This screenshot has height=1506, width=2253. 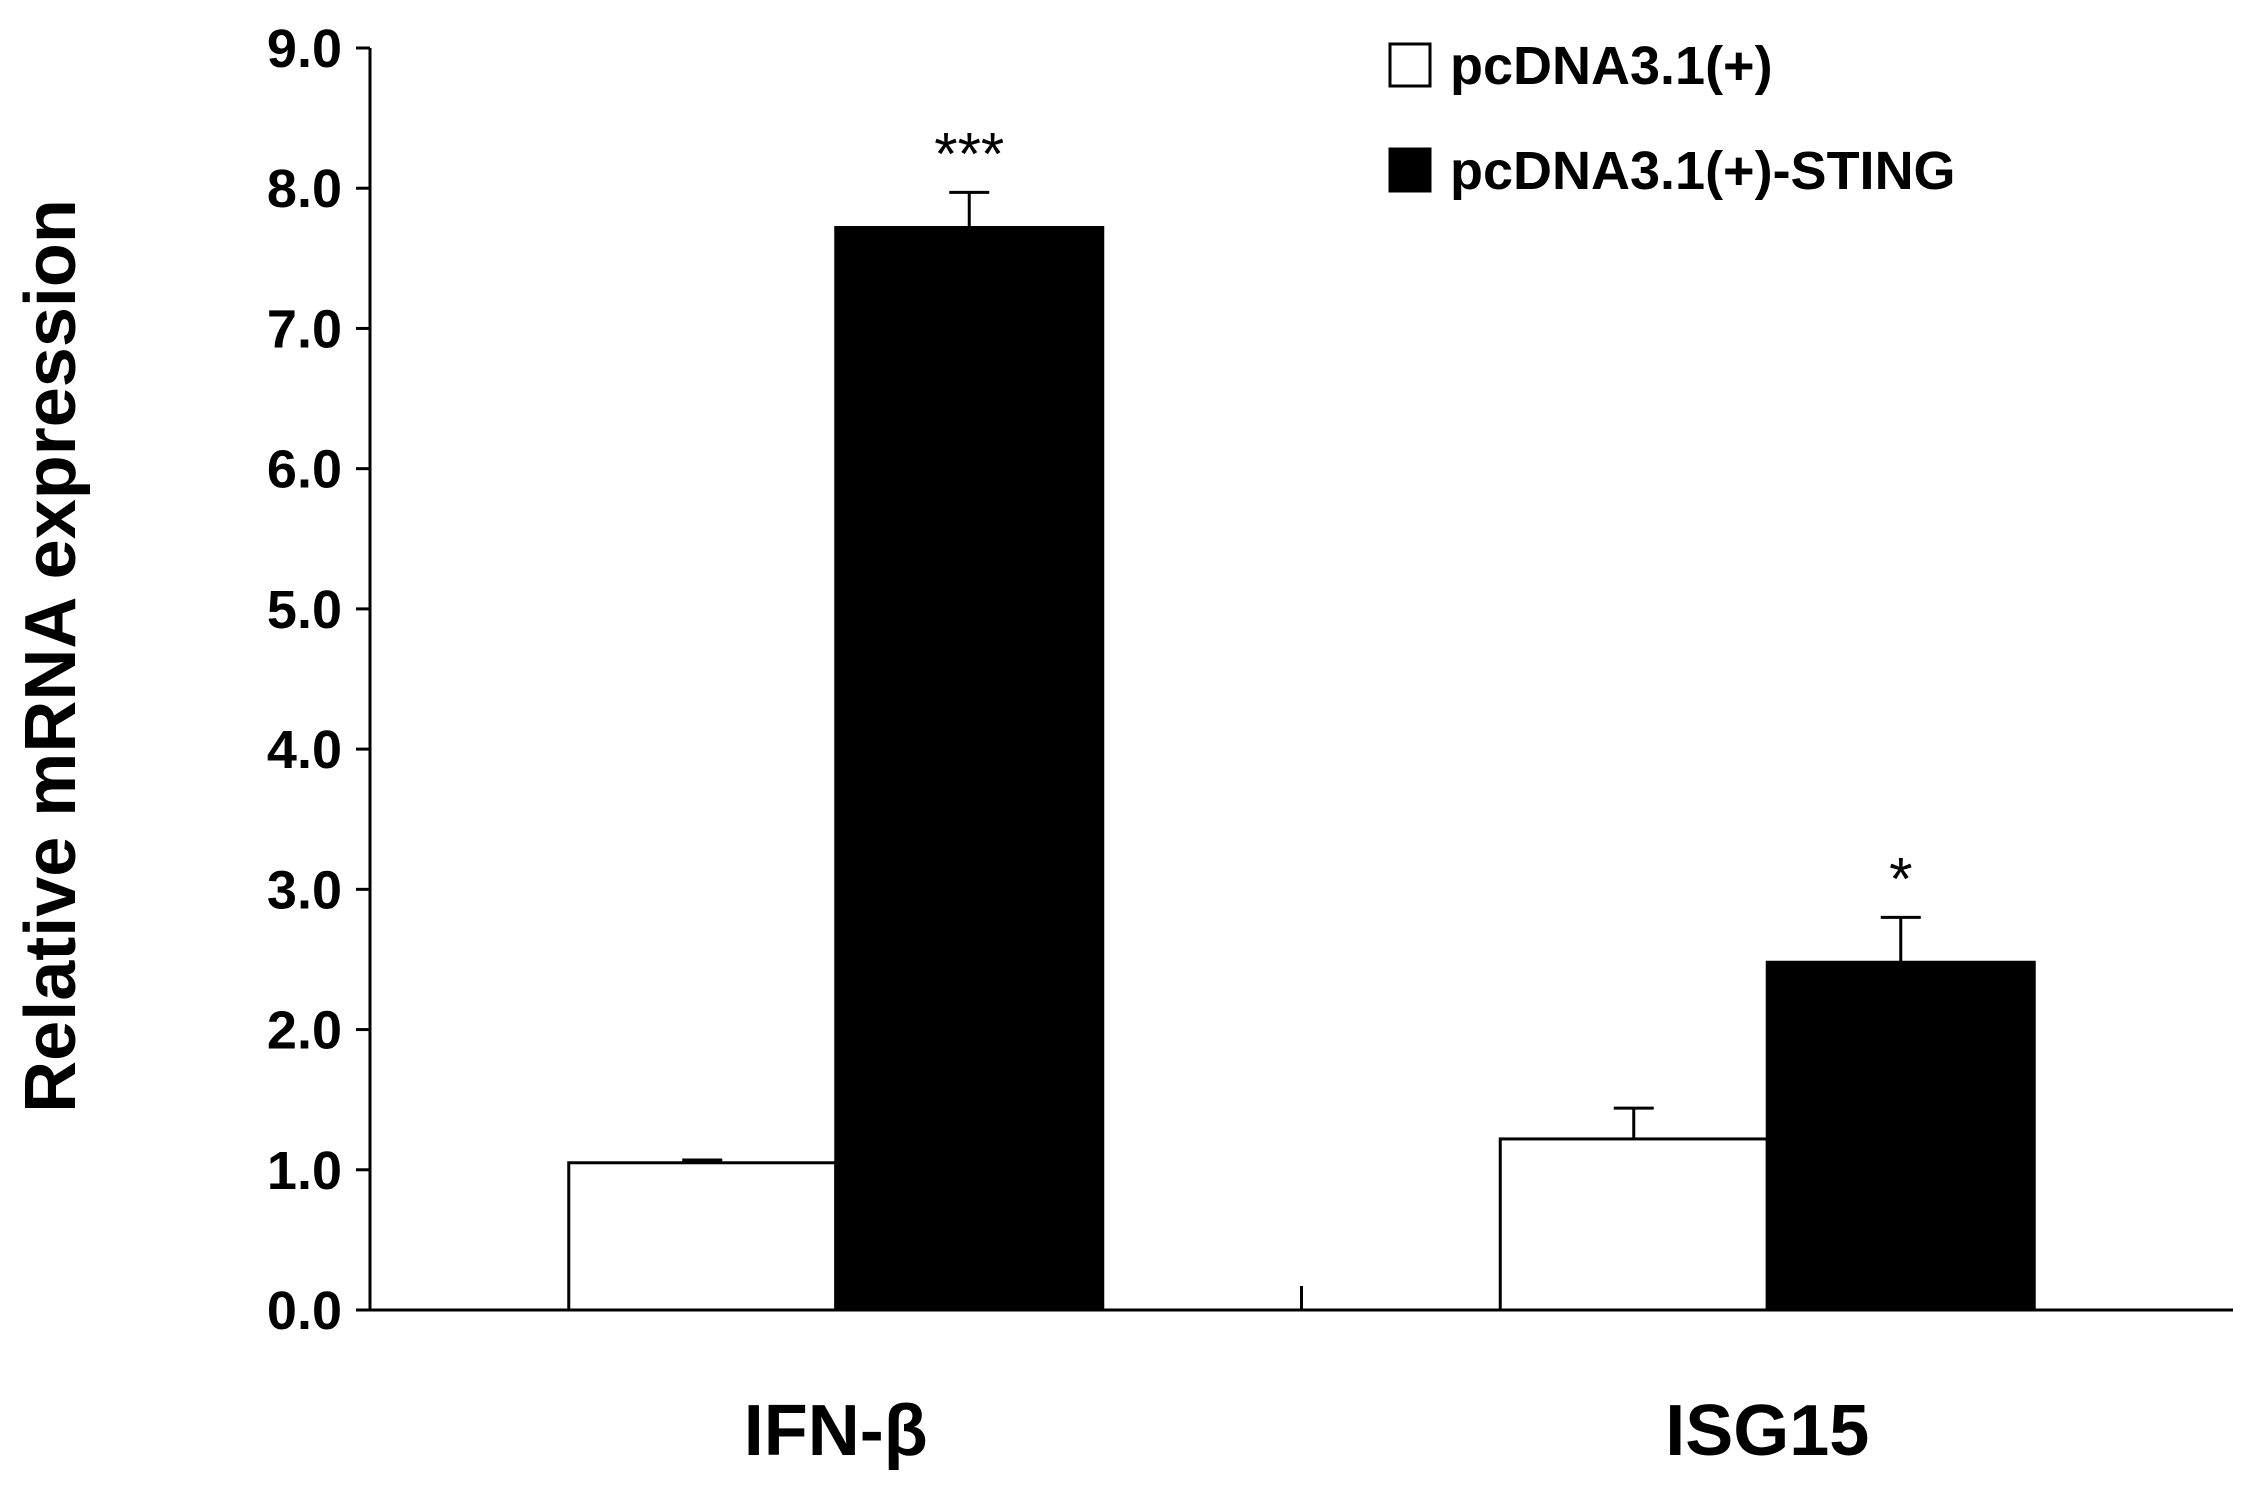 I want to click on legend: pcDNA3.1(+) pcDNA3.1(+)-STING, so click(x=1672, y=118).